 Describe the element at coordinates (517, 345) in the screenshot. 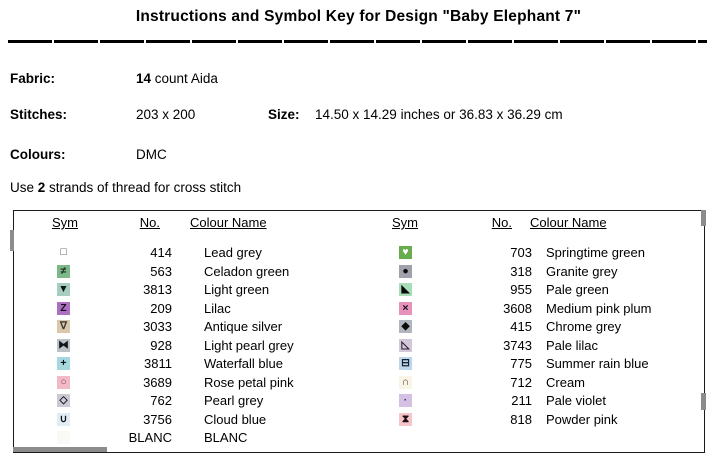

I see `thread-number: 3743` at that location.